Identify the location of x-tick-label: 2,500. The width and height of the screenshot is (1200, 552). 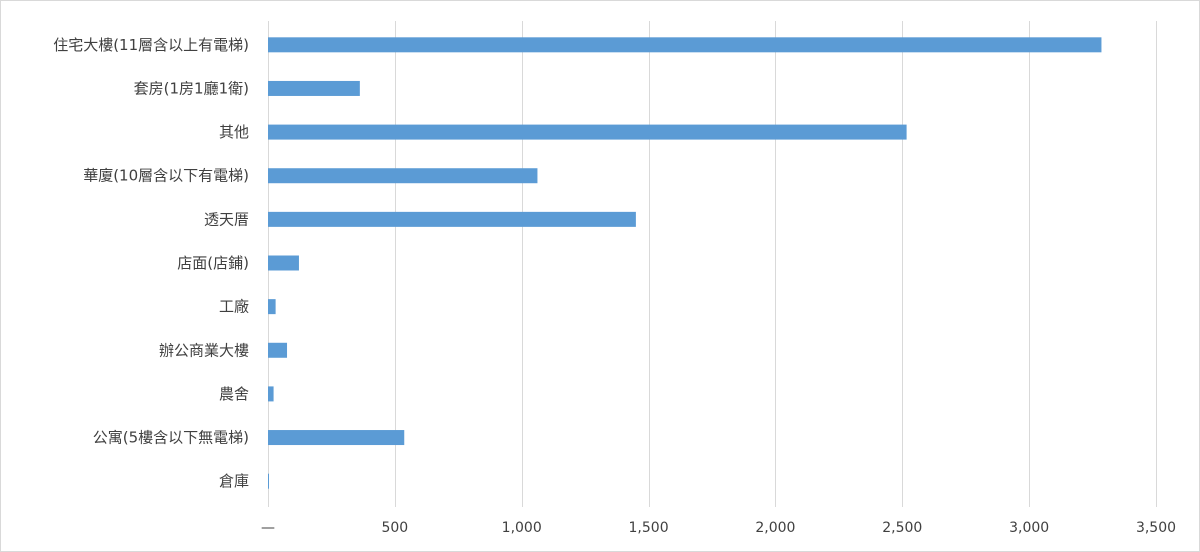
(902, 528).